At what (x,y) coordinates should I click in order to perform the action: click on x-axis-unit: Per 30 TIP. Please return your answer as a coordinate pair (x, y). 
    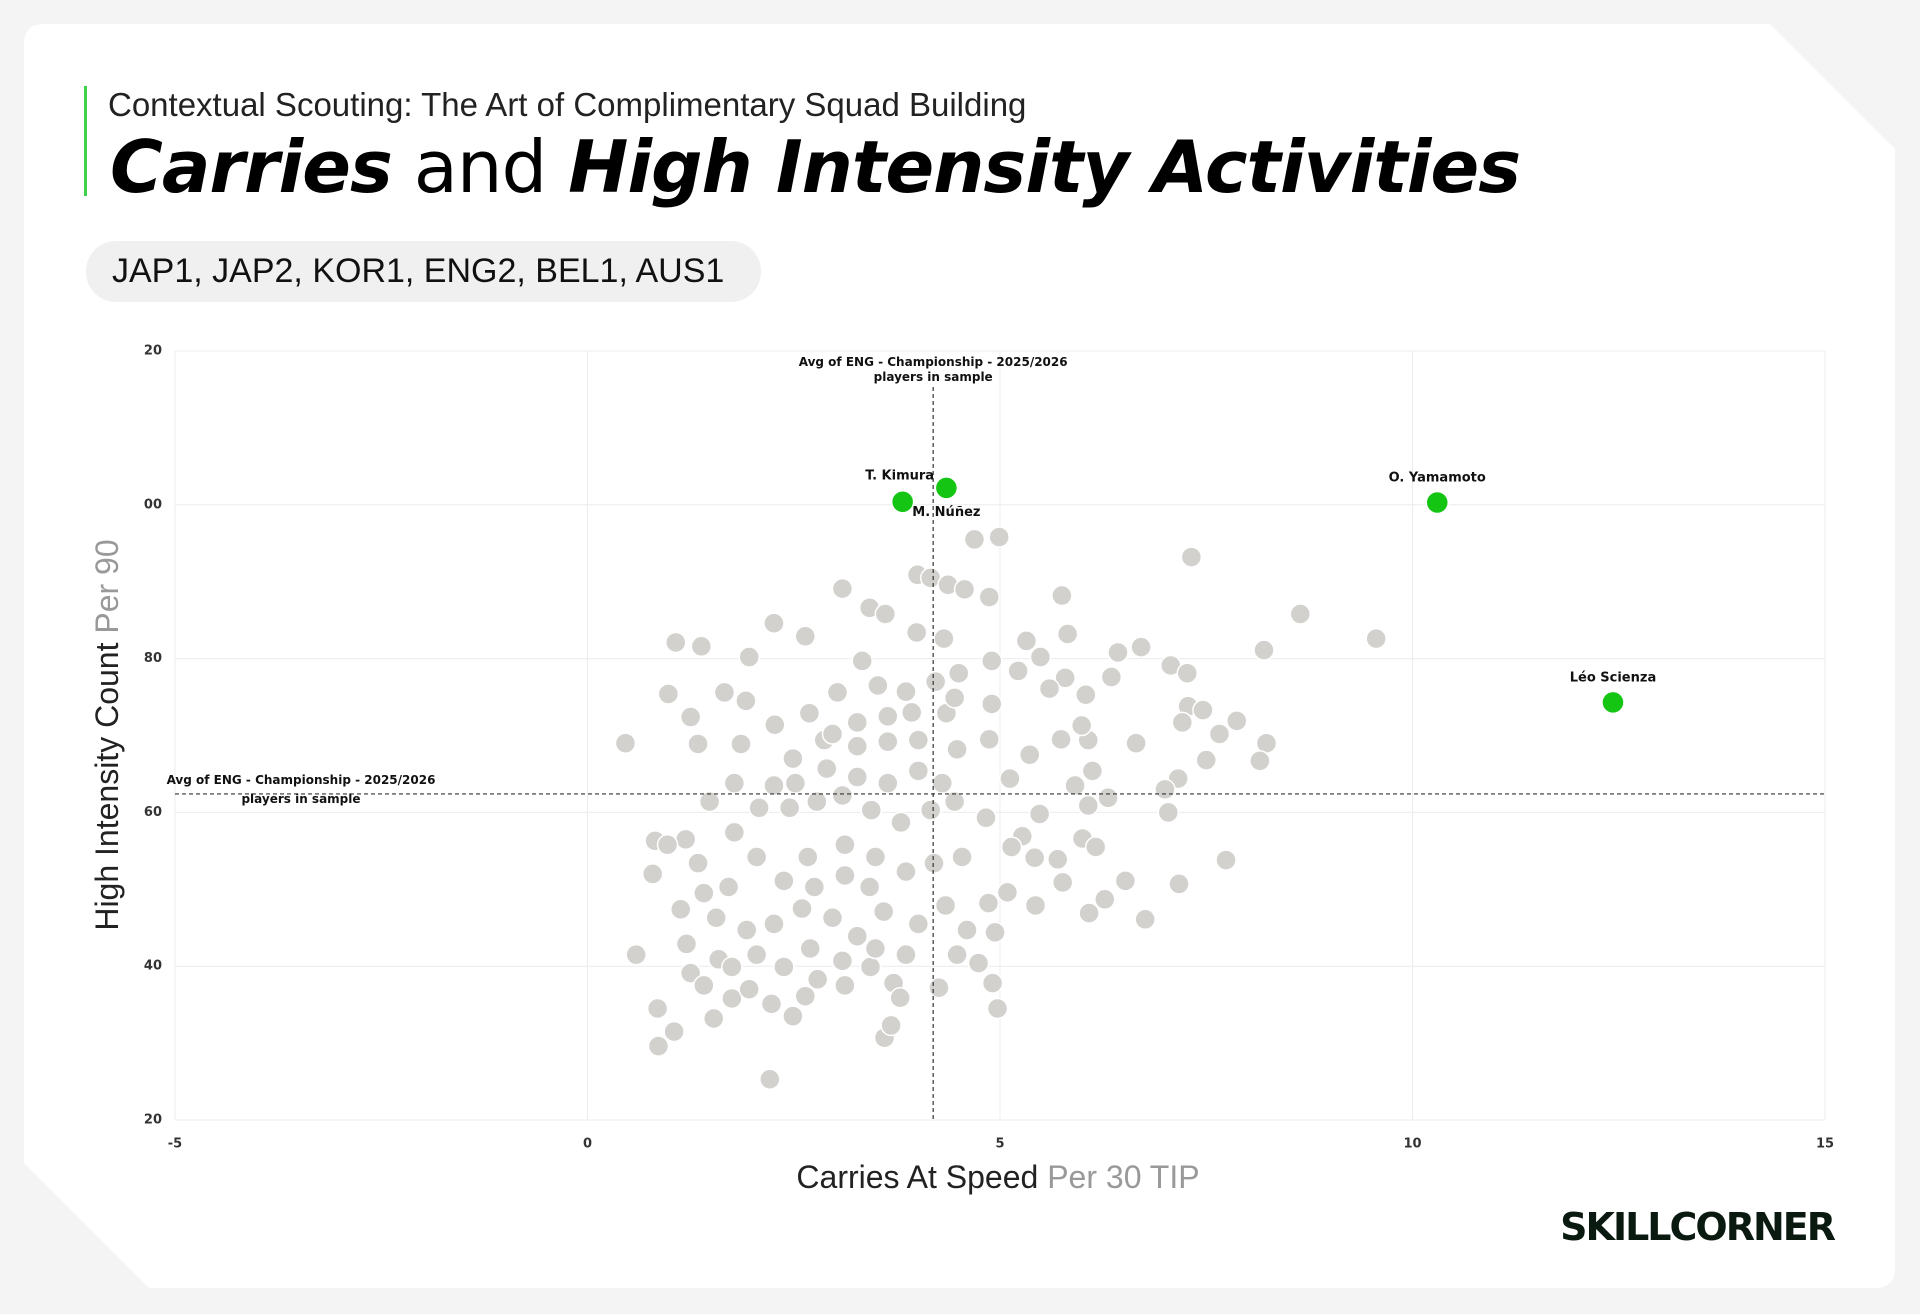
    Looking at the image, I should click on (1123, 1177).